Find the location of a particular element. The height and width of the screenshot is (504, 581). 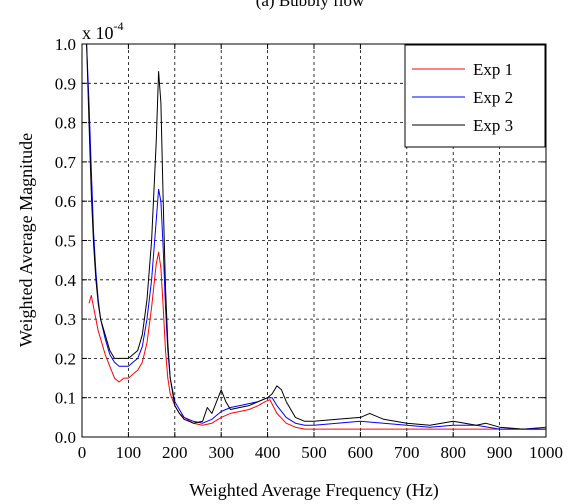

x-tick-label: 800 is located at coordinates (453, 452).